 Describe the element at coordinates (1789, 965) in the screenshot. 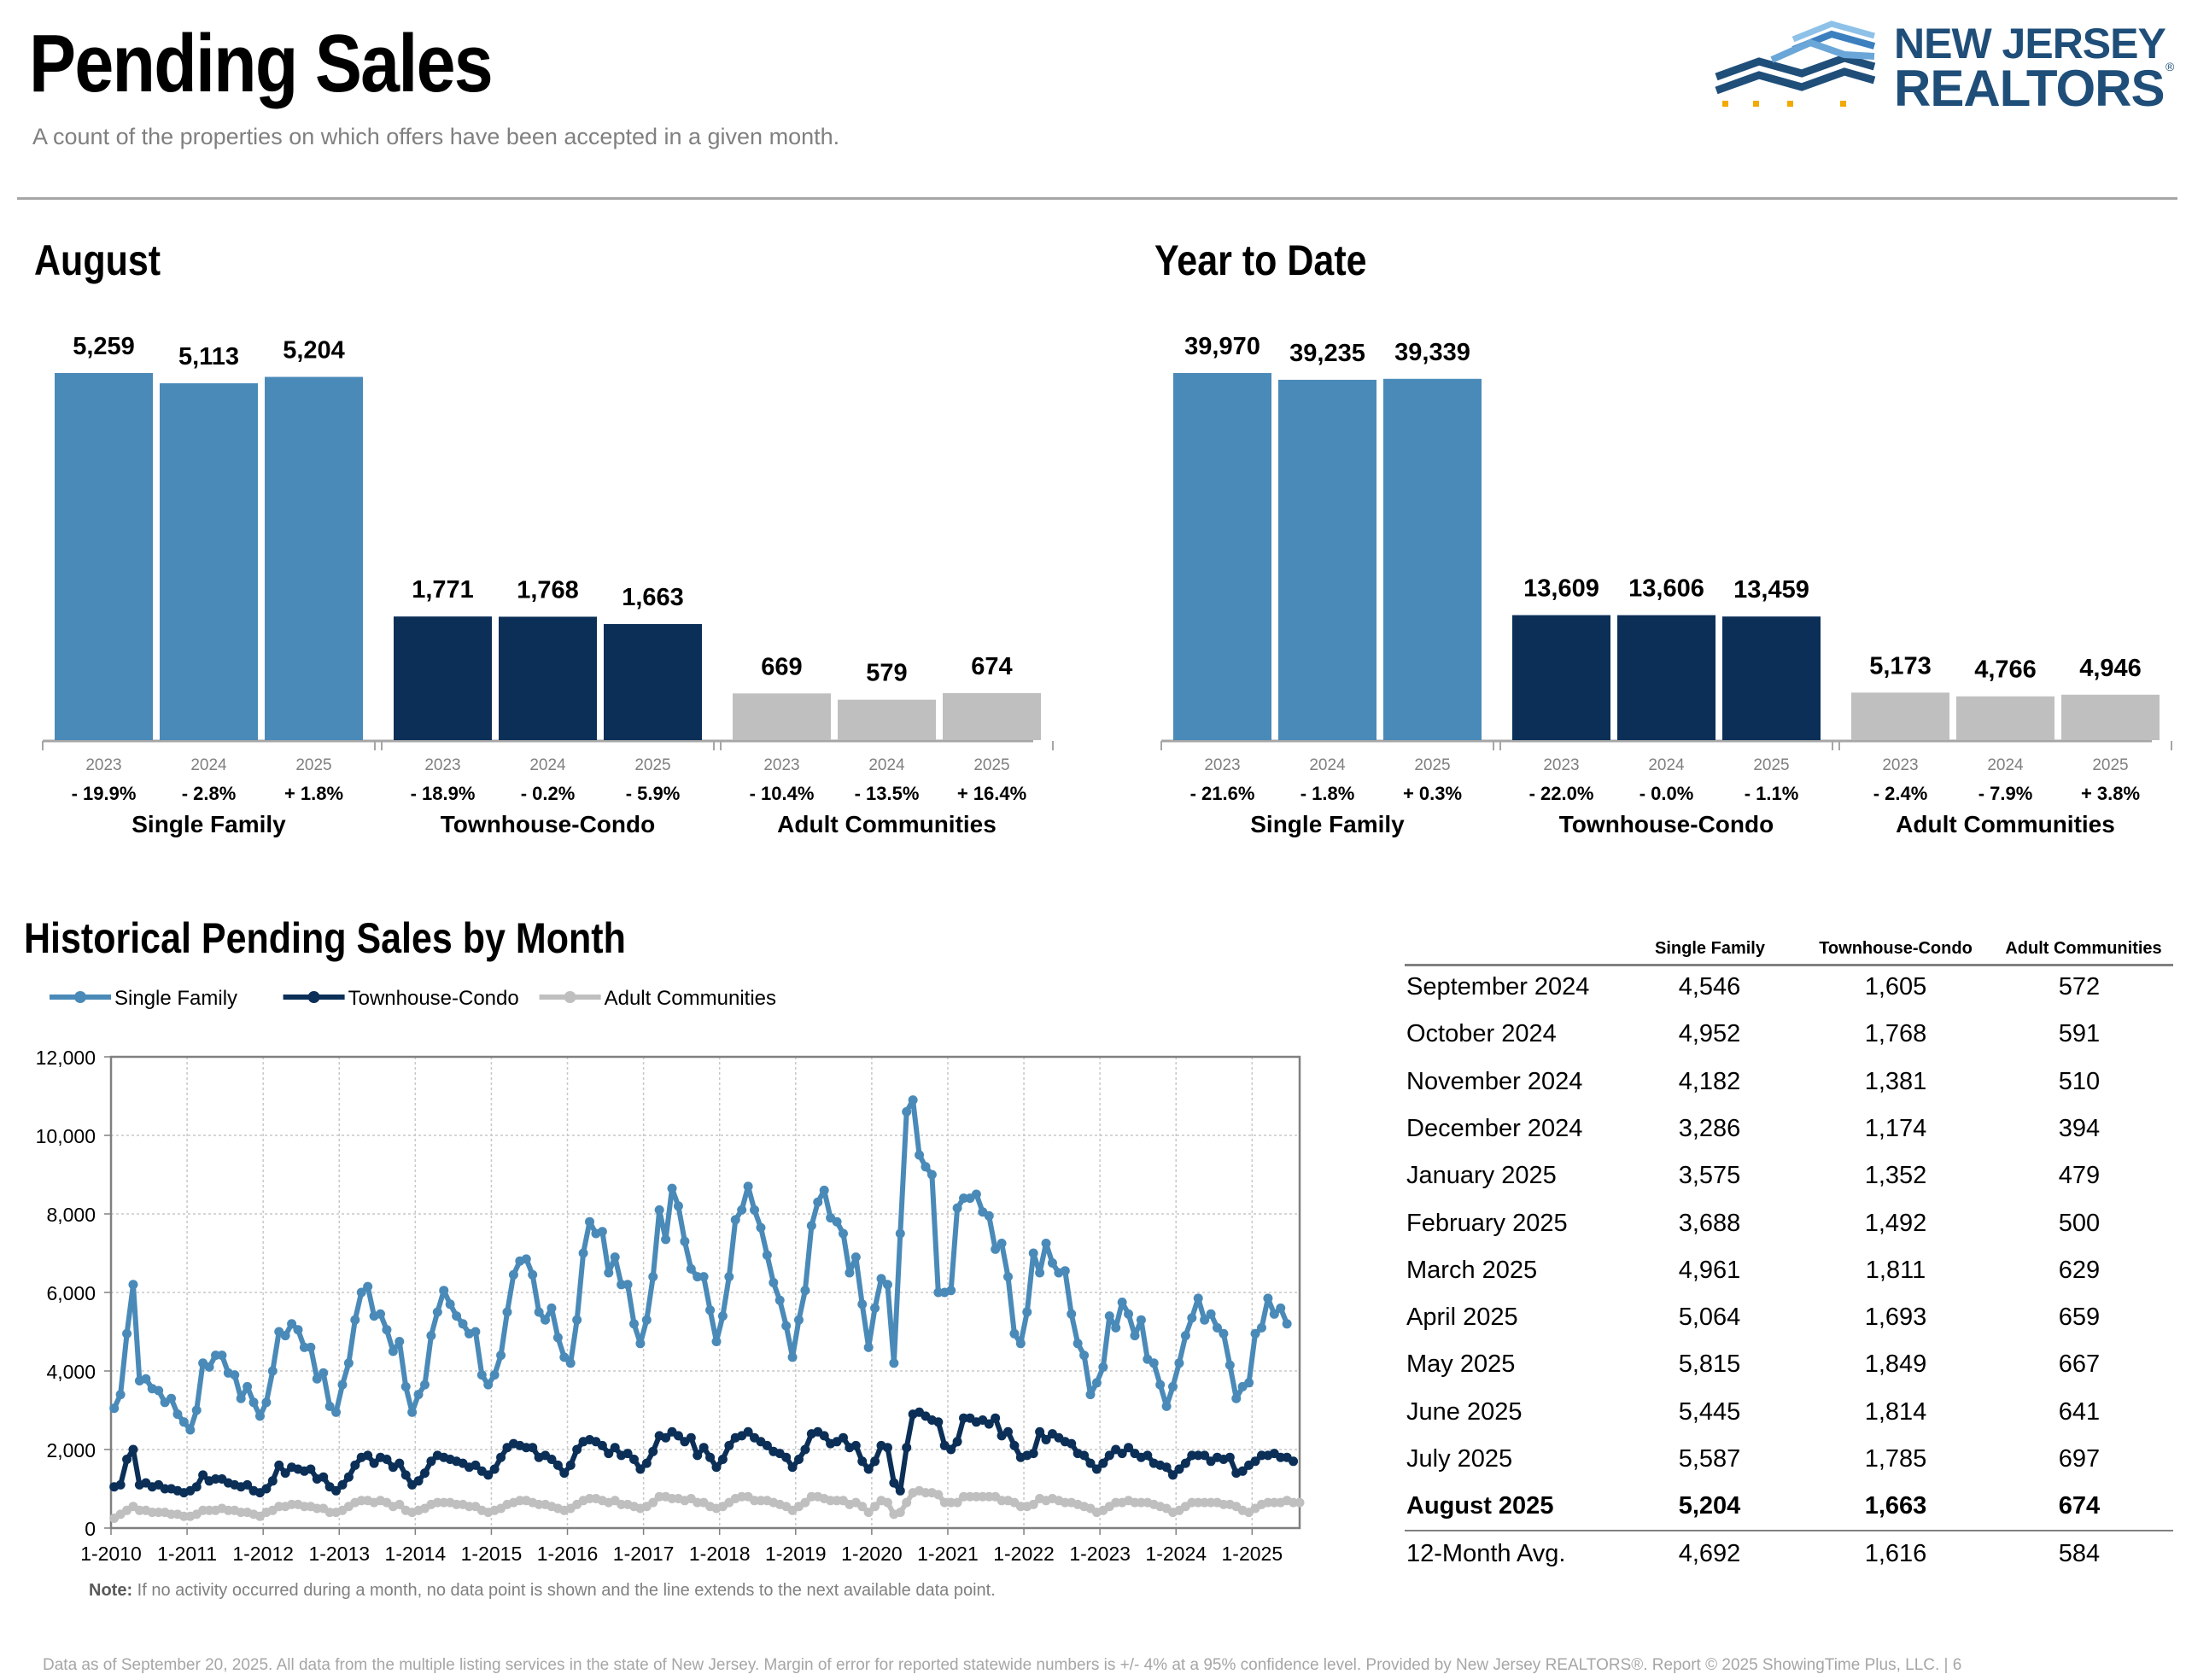

I see `table-header-rule` at that location.